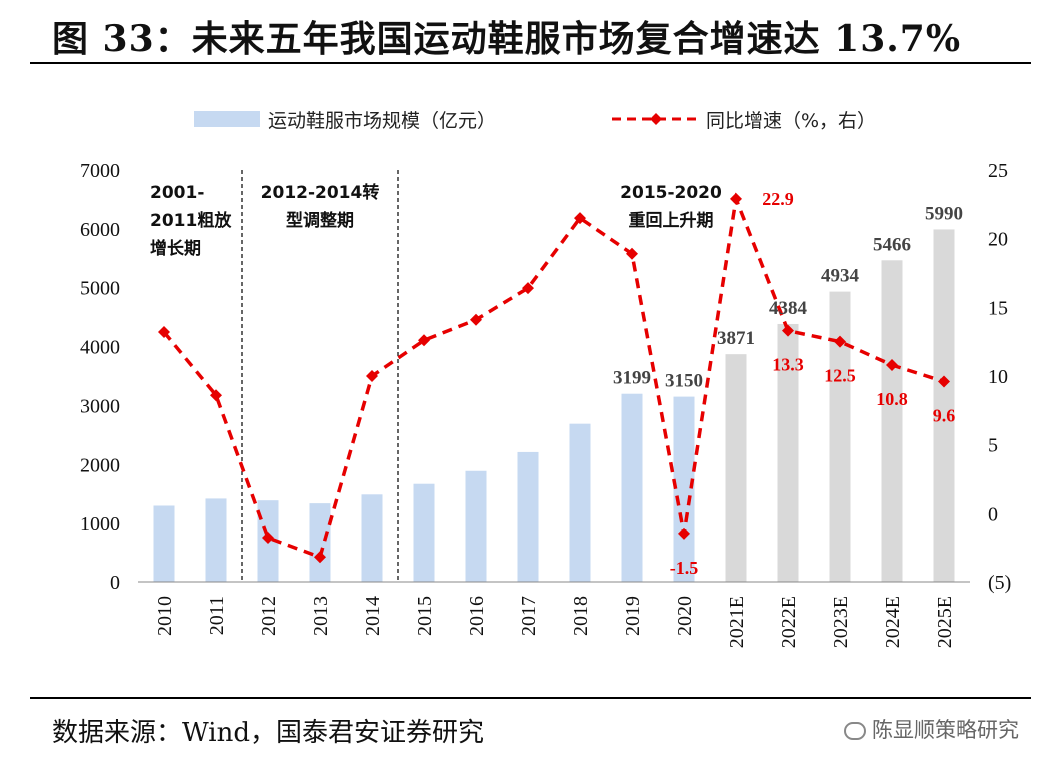 This screenshot has height=773, width=1049. I want to click on growth-value-label: 13.3, so click(788, 365).